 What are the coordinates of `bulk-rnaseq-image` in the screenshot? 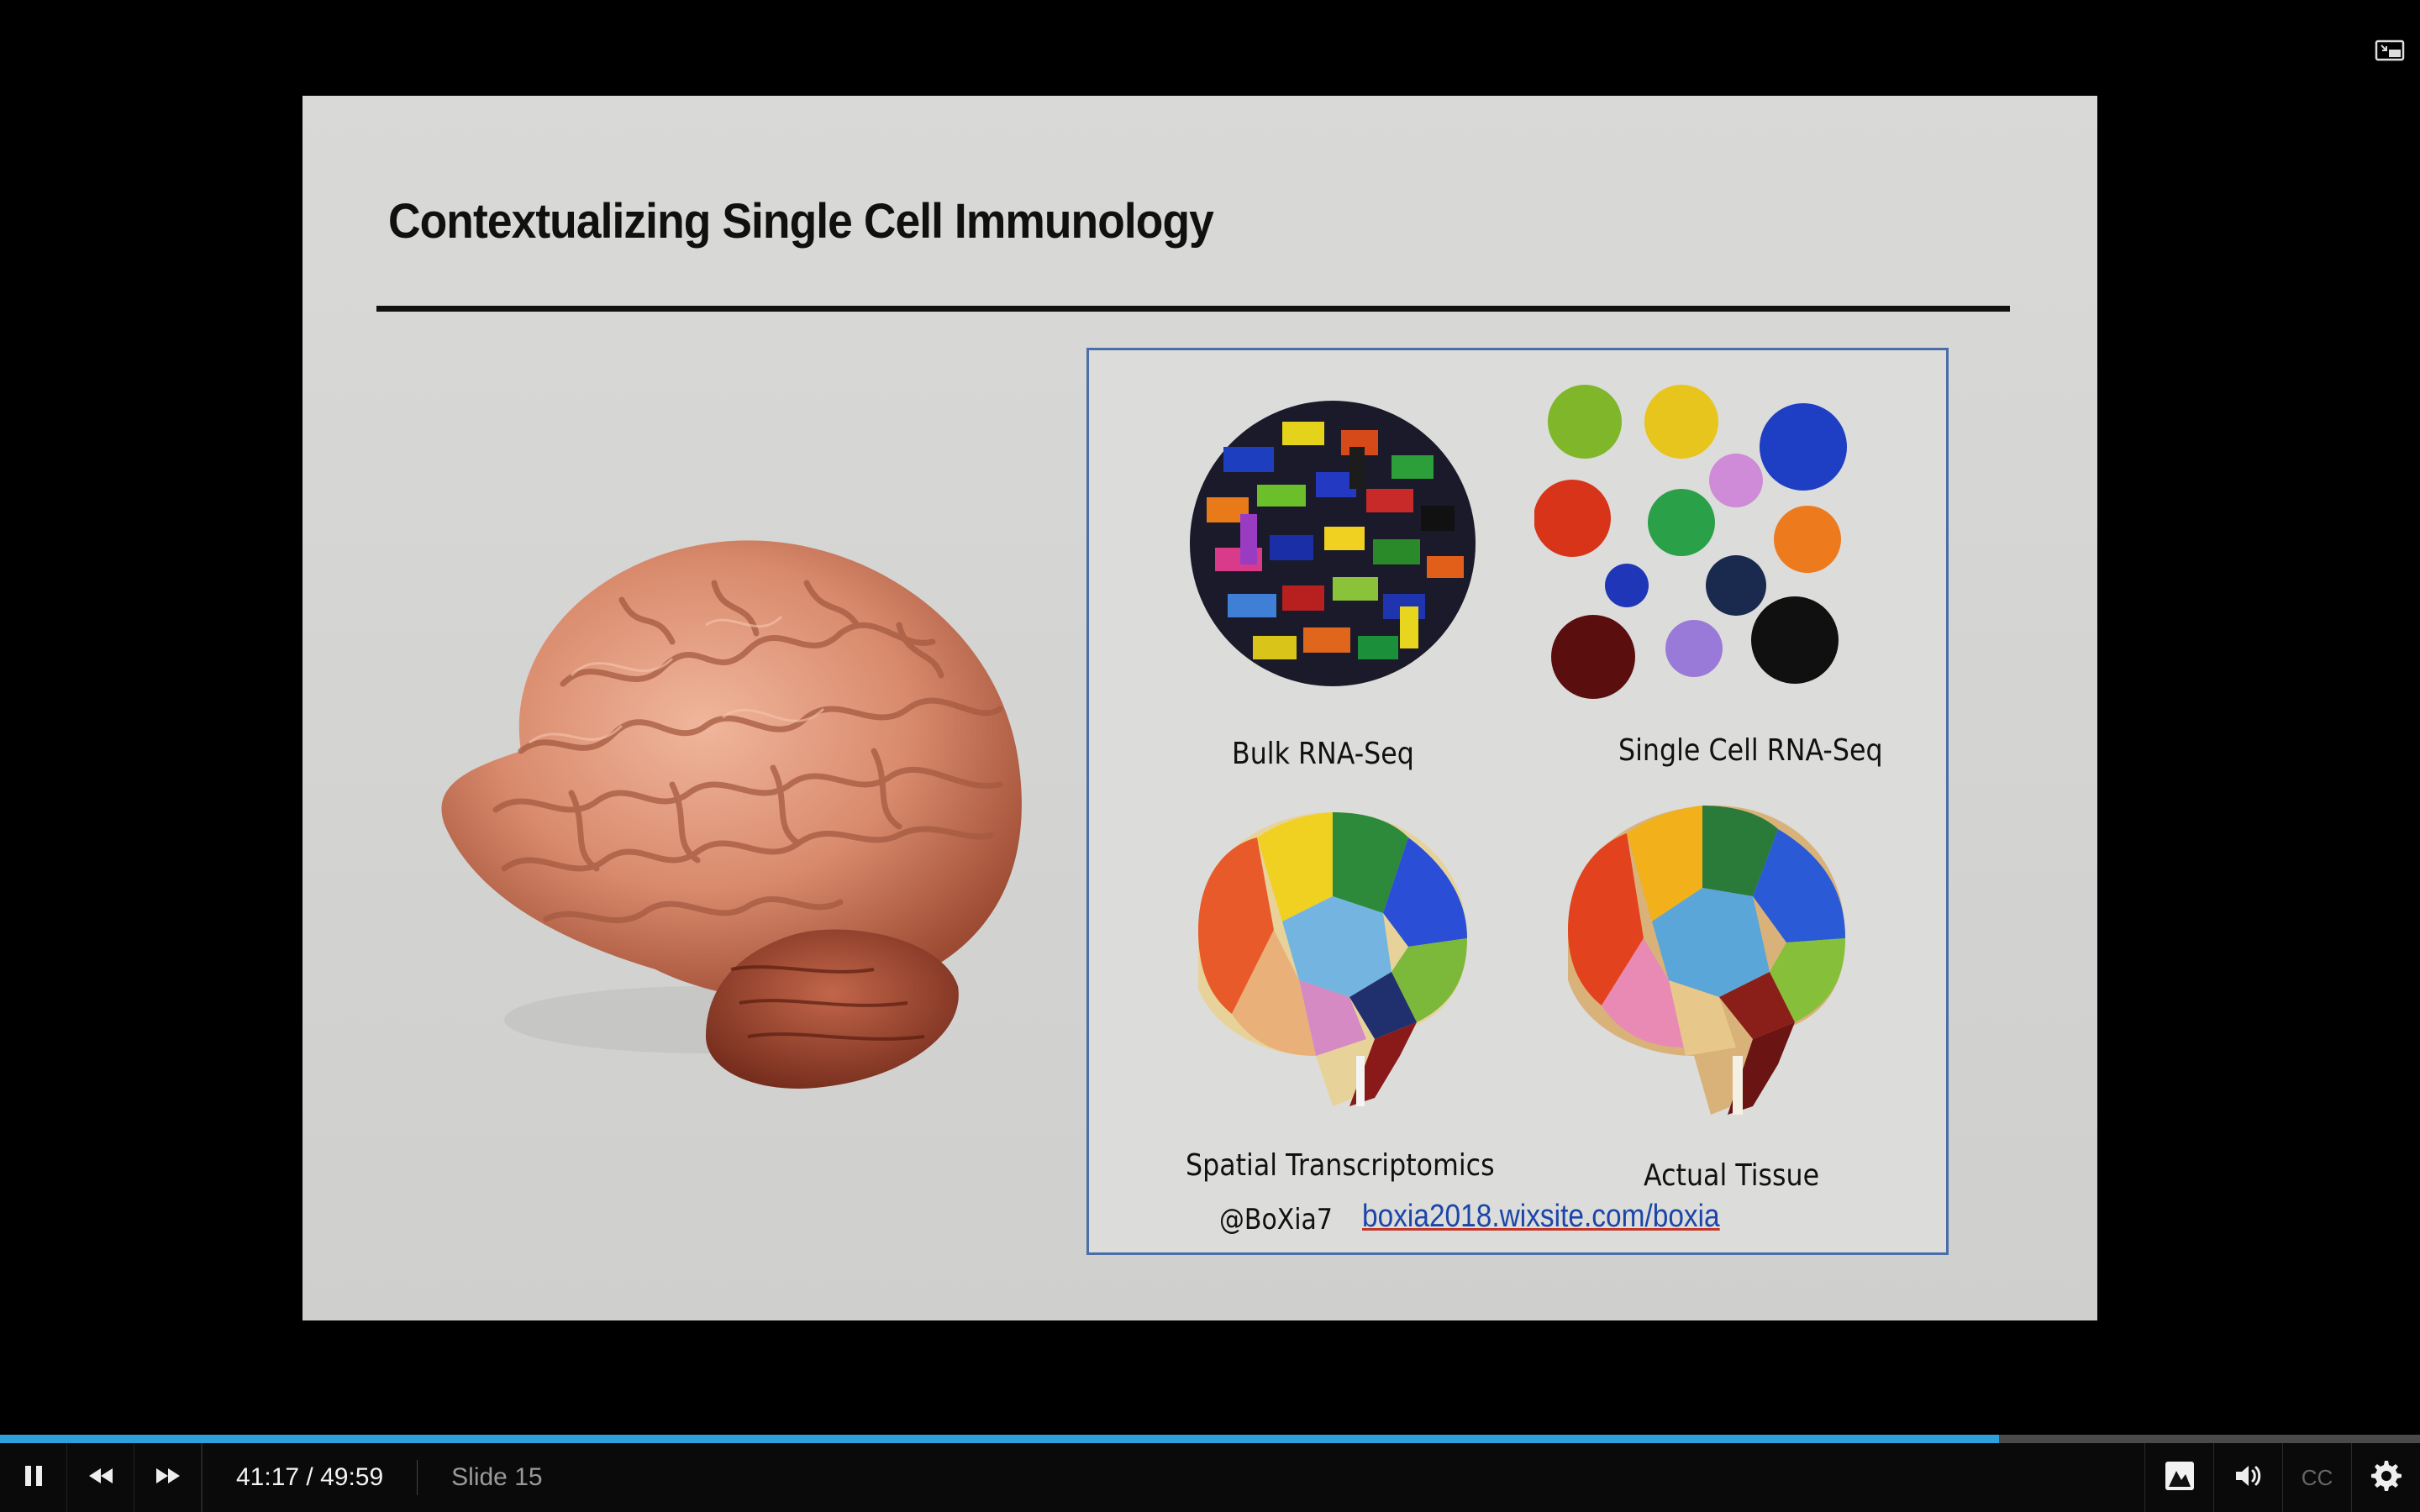 It's located at (1332, 547).